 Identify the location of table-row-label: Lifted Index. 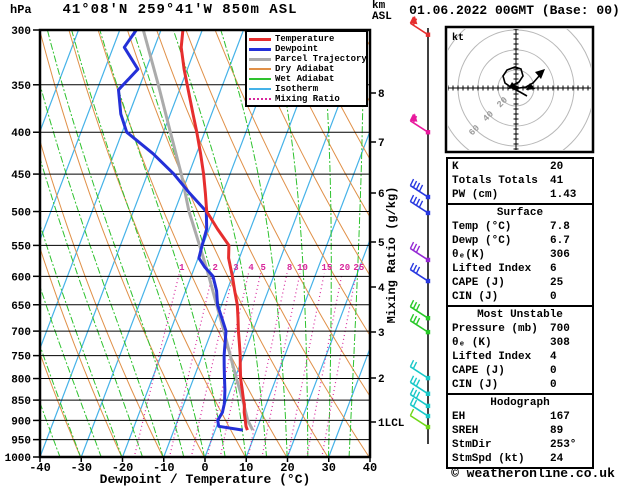
(492, 357).